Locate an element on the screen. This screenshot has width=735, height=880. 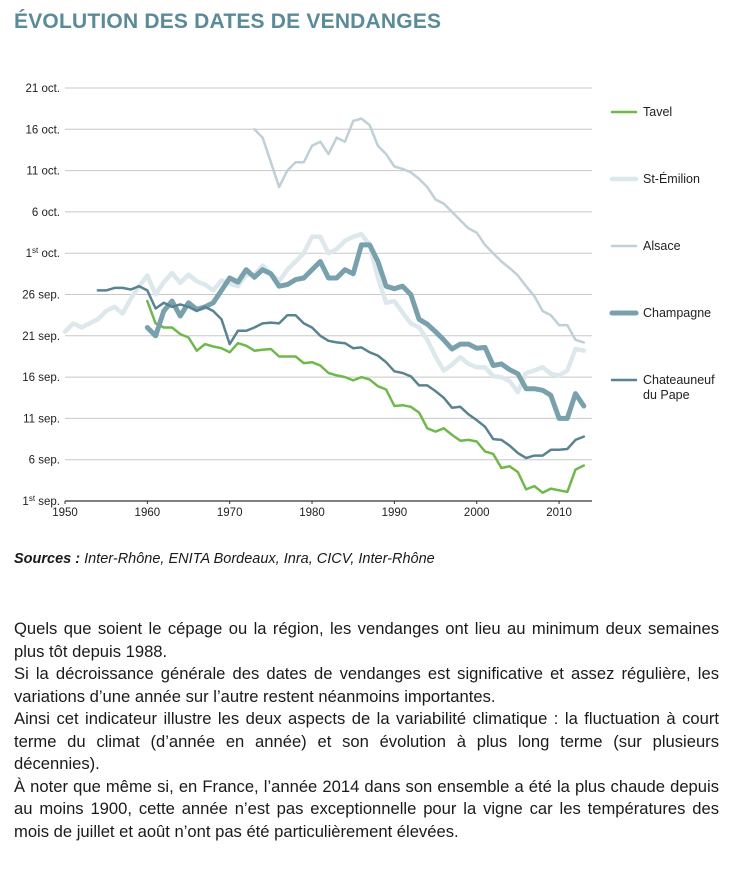
series-line-champagne is located at coordinates (365, 331).